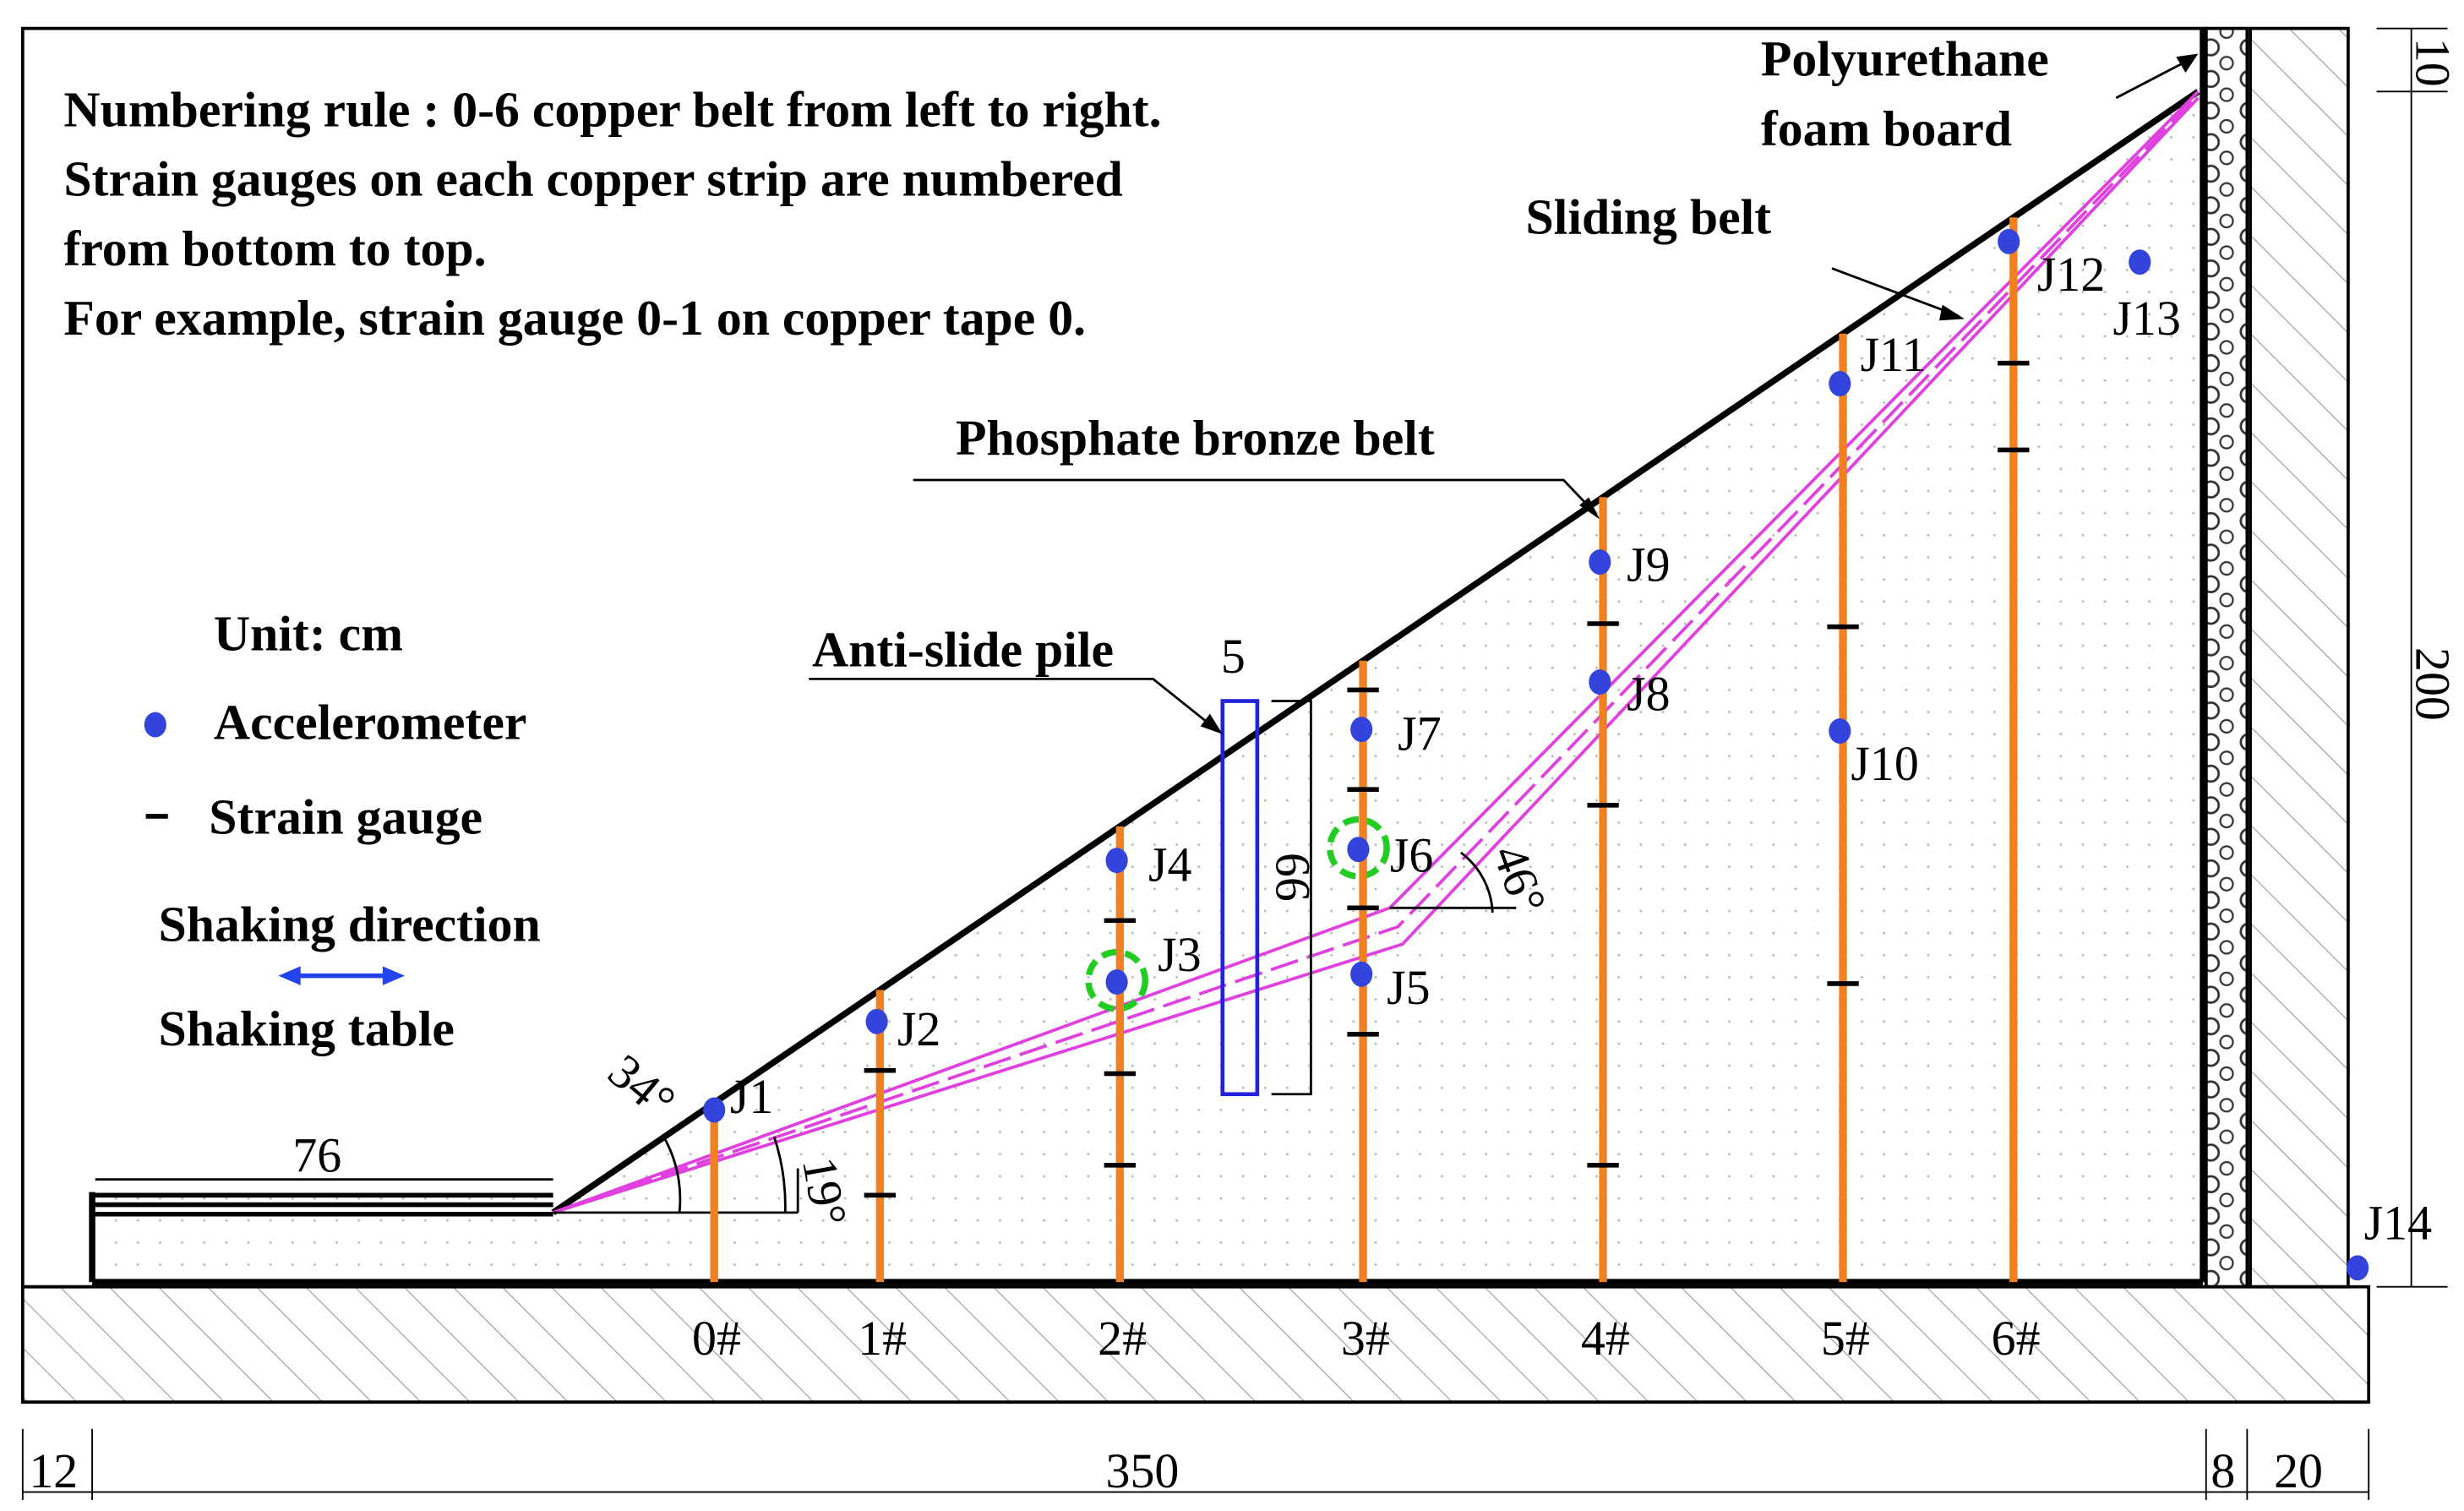 The width and height of the screenshot is (2464, 1511). I want to click on legend-shaking-direction: Shaking direction, so click(350, 925).